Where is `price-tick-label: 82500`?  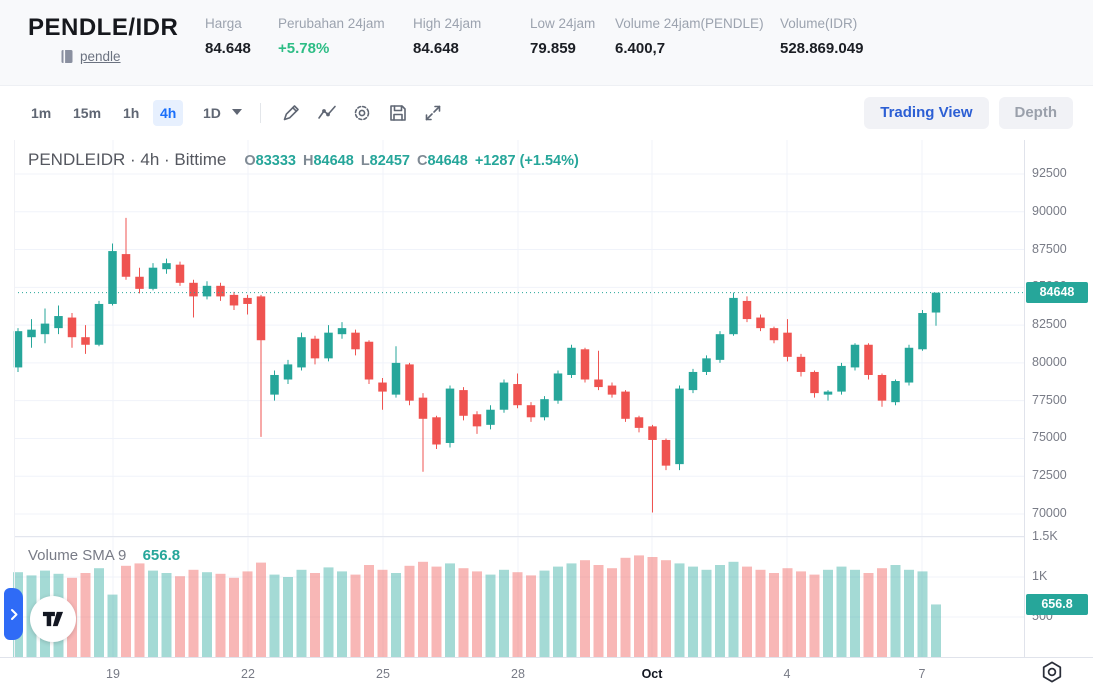
price-tick-label: 82500 is located at coordinates (1049, 324).